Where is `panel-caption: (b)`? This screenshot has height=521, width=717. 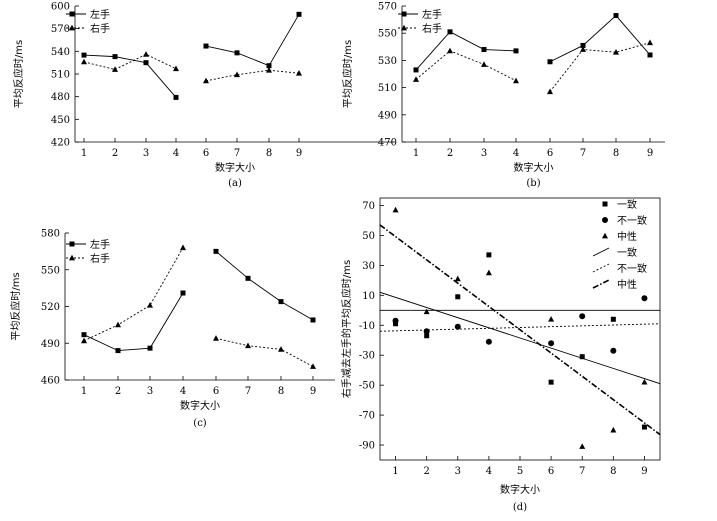
panel-caption: (b) is located at coordinates (533, 183).